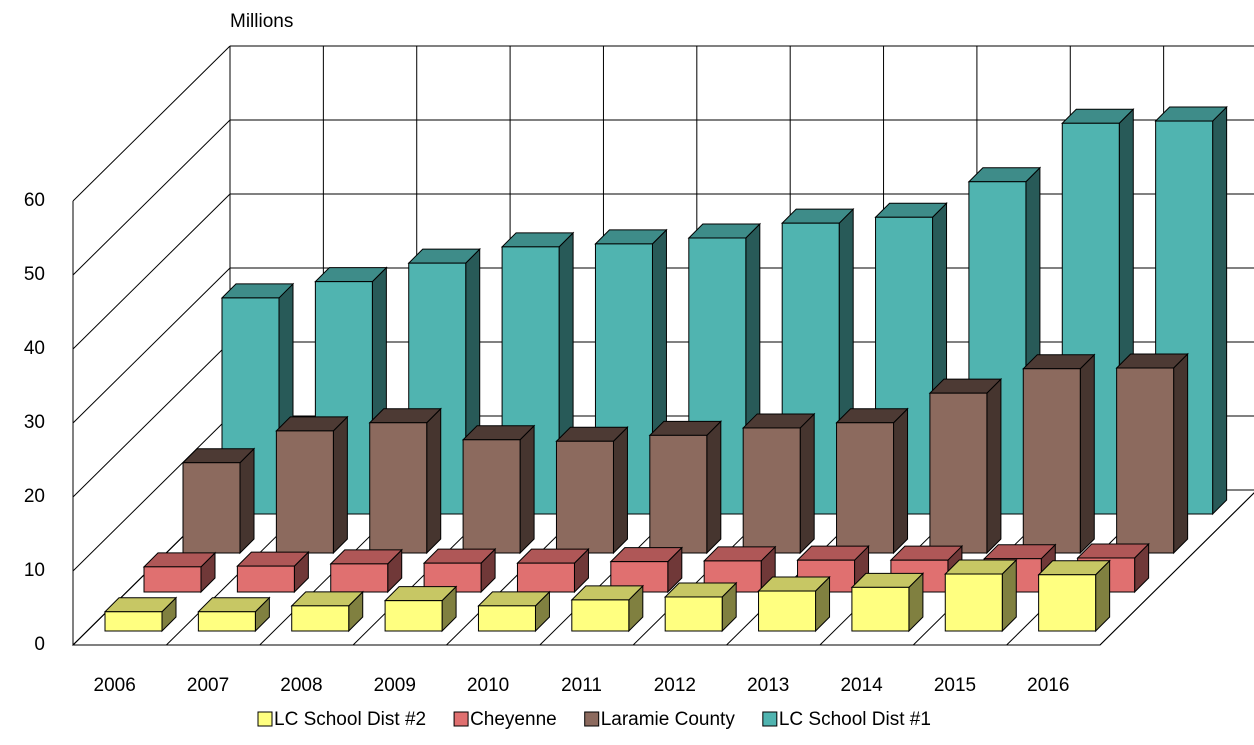  What do you see at coordinates (301, 685) in the screenshot?
I see `x-tick-label: 2008` at bounding box center [301, 685].